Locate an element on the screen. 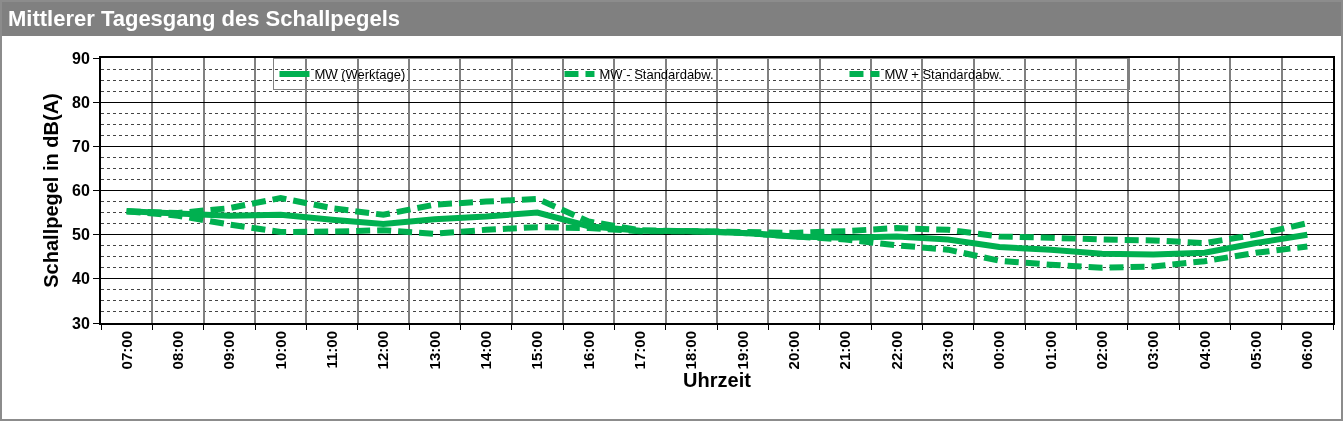  y-tick-label: 80 is located at coordinates (81, 102).